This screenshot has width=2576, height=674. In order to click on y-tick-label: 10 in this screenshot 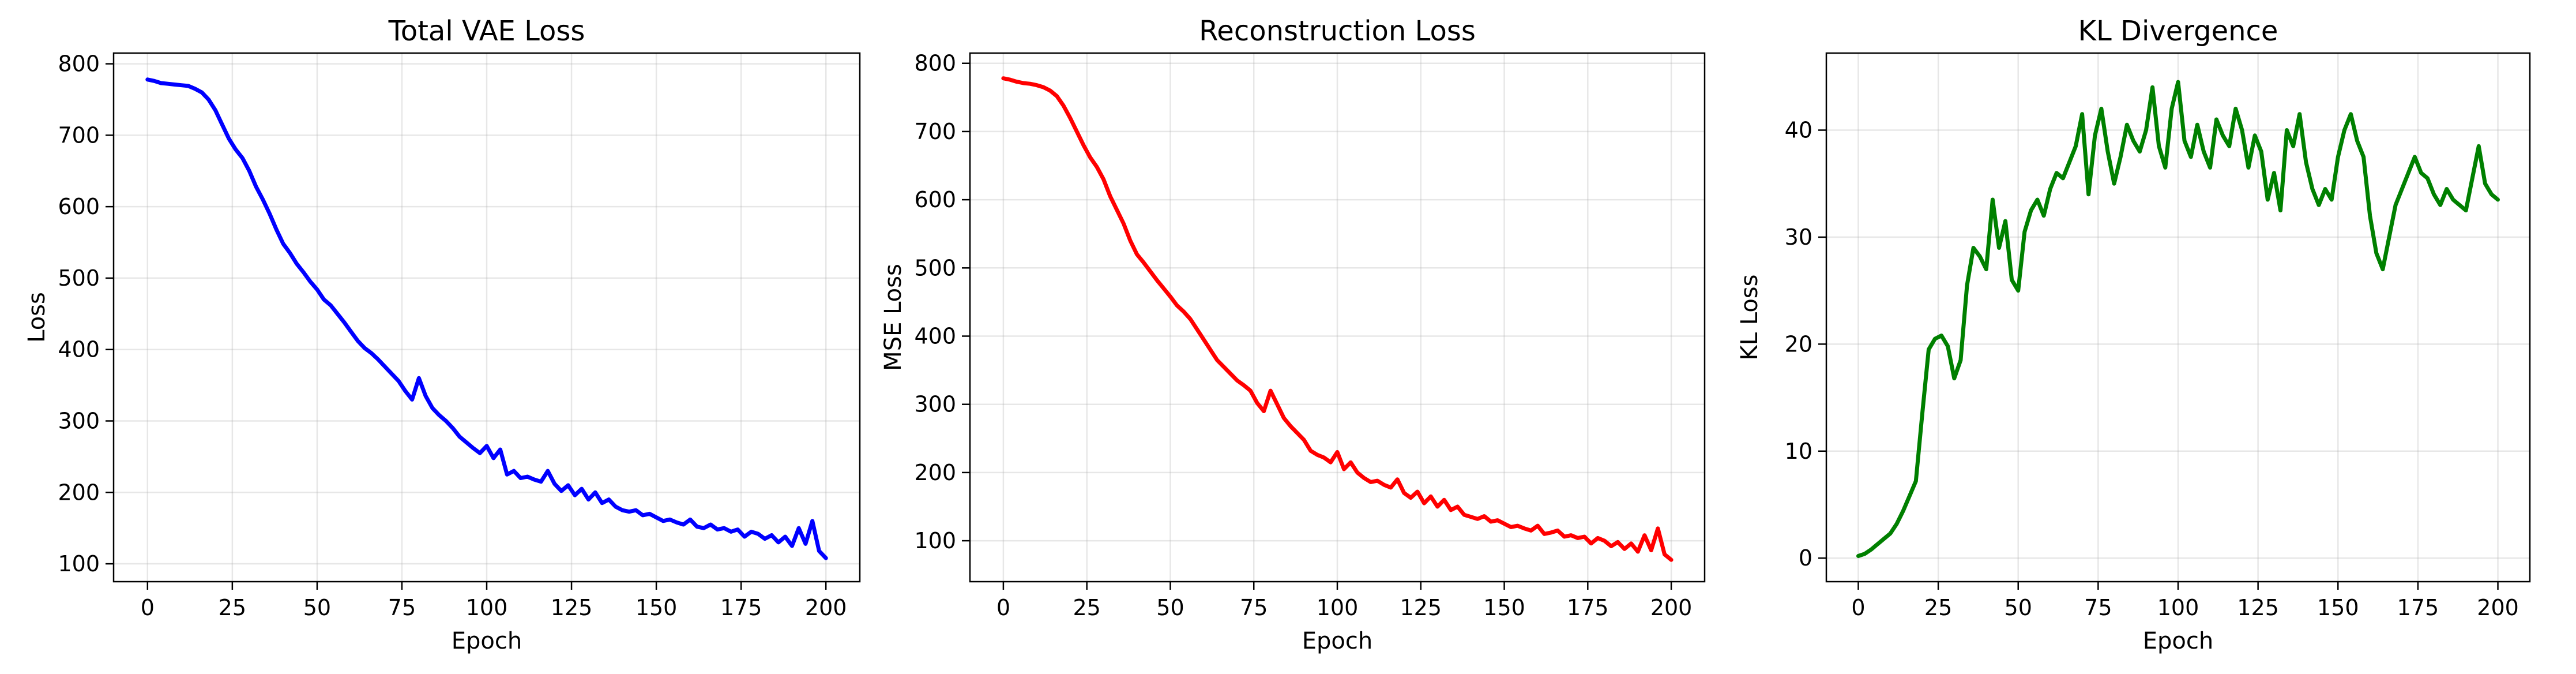, I will do `click(1798, 452)`.